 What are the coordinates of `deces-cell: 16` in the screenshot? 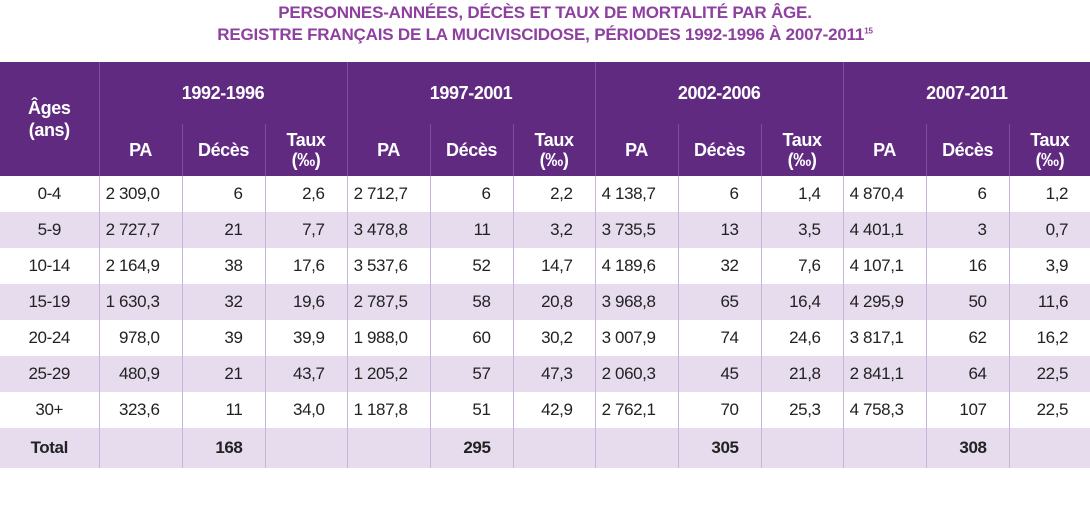 It's located at (968, 266).